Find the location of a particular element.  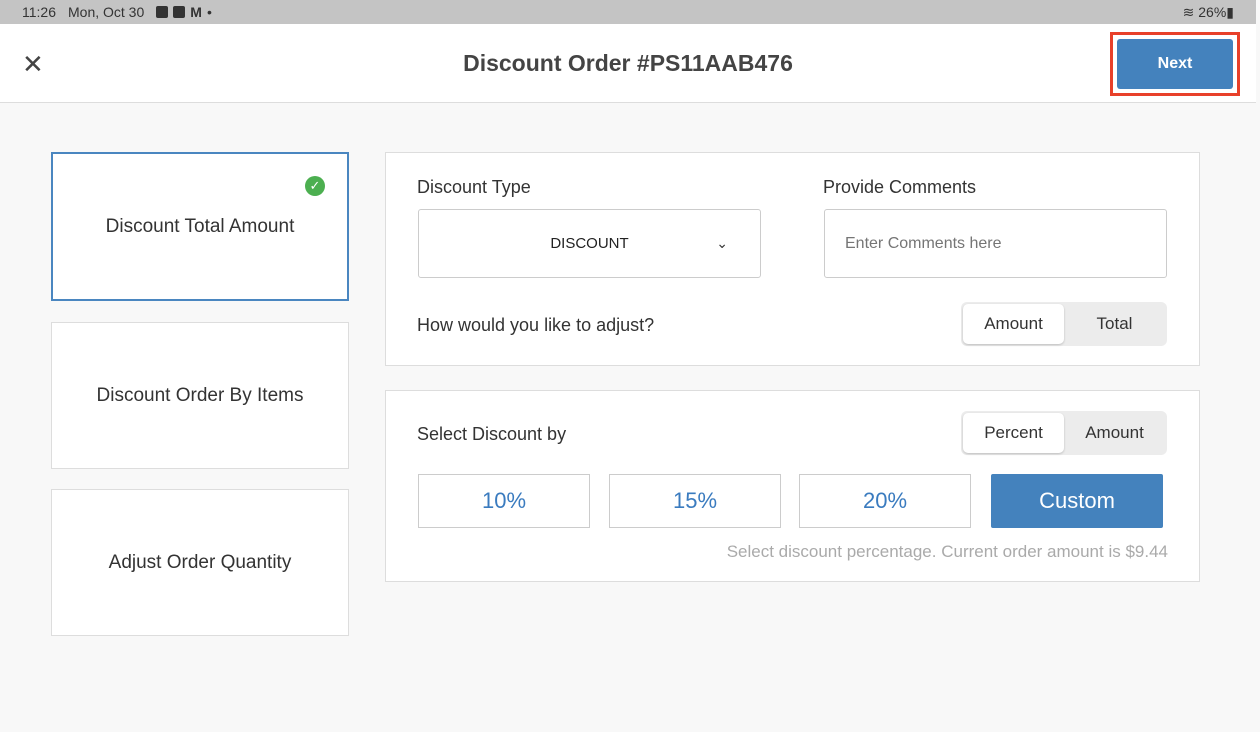

option-label: Adjust Order Quantity is located at coordinates (200, 562).